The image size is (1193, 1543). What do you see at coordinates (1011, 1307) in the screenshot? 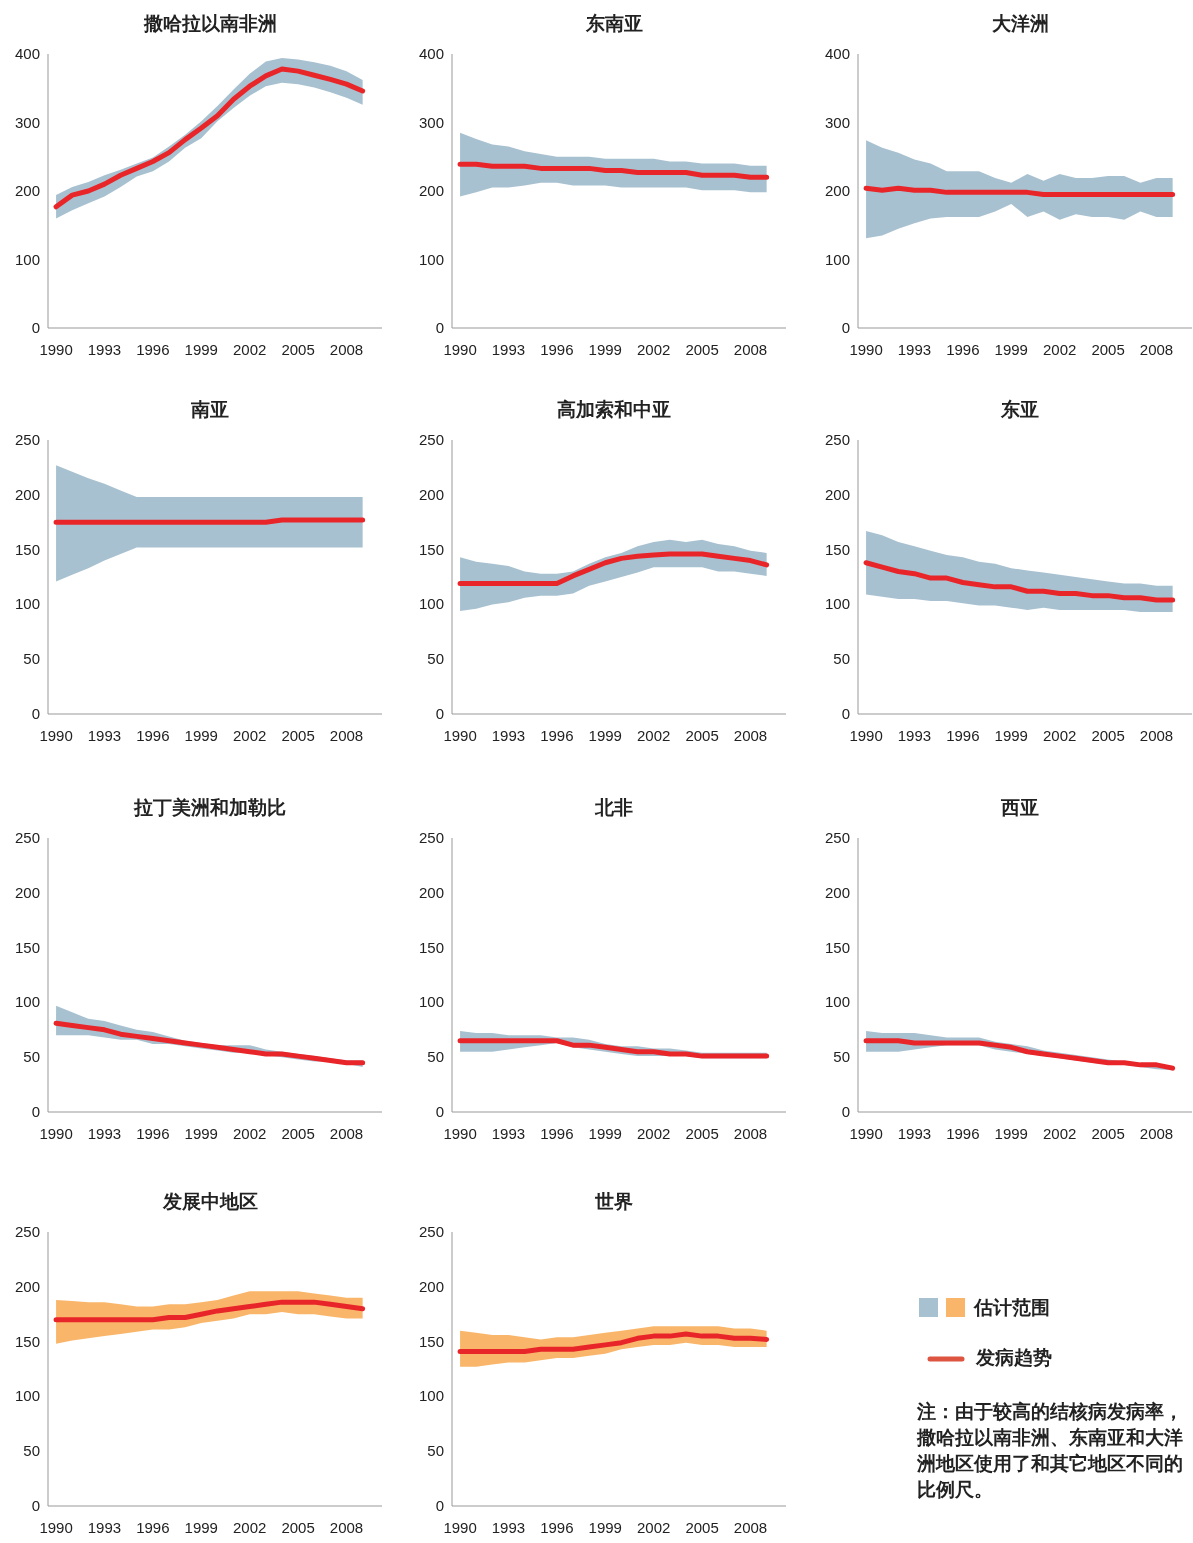
I see `text: 估计范围` at bounding box center [1011, 1307].